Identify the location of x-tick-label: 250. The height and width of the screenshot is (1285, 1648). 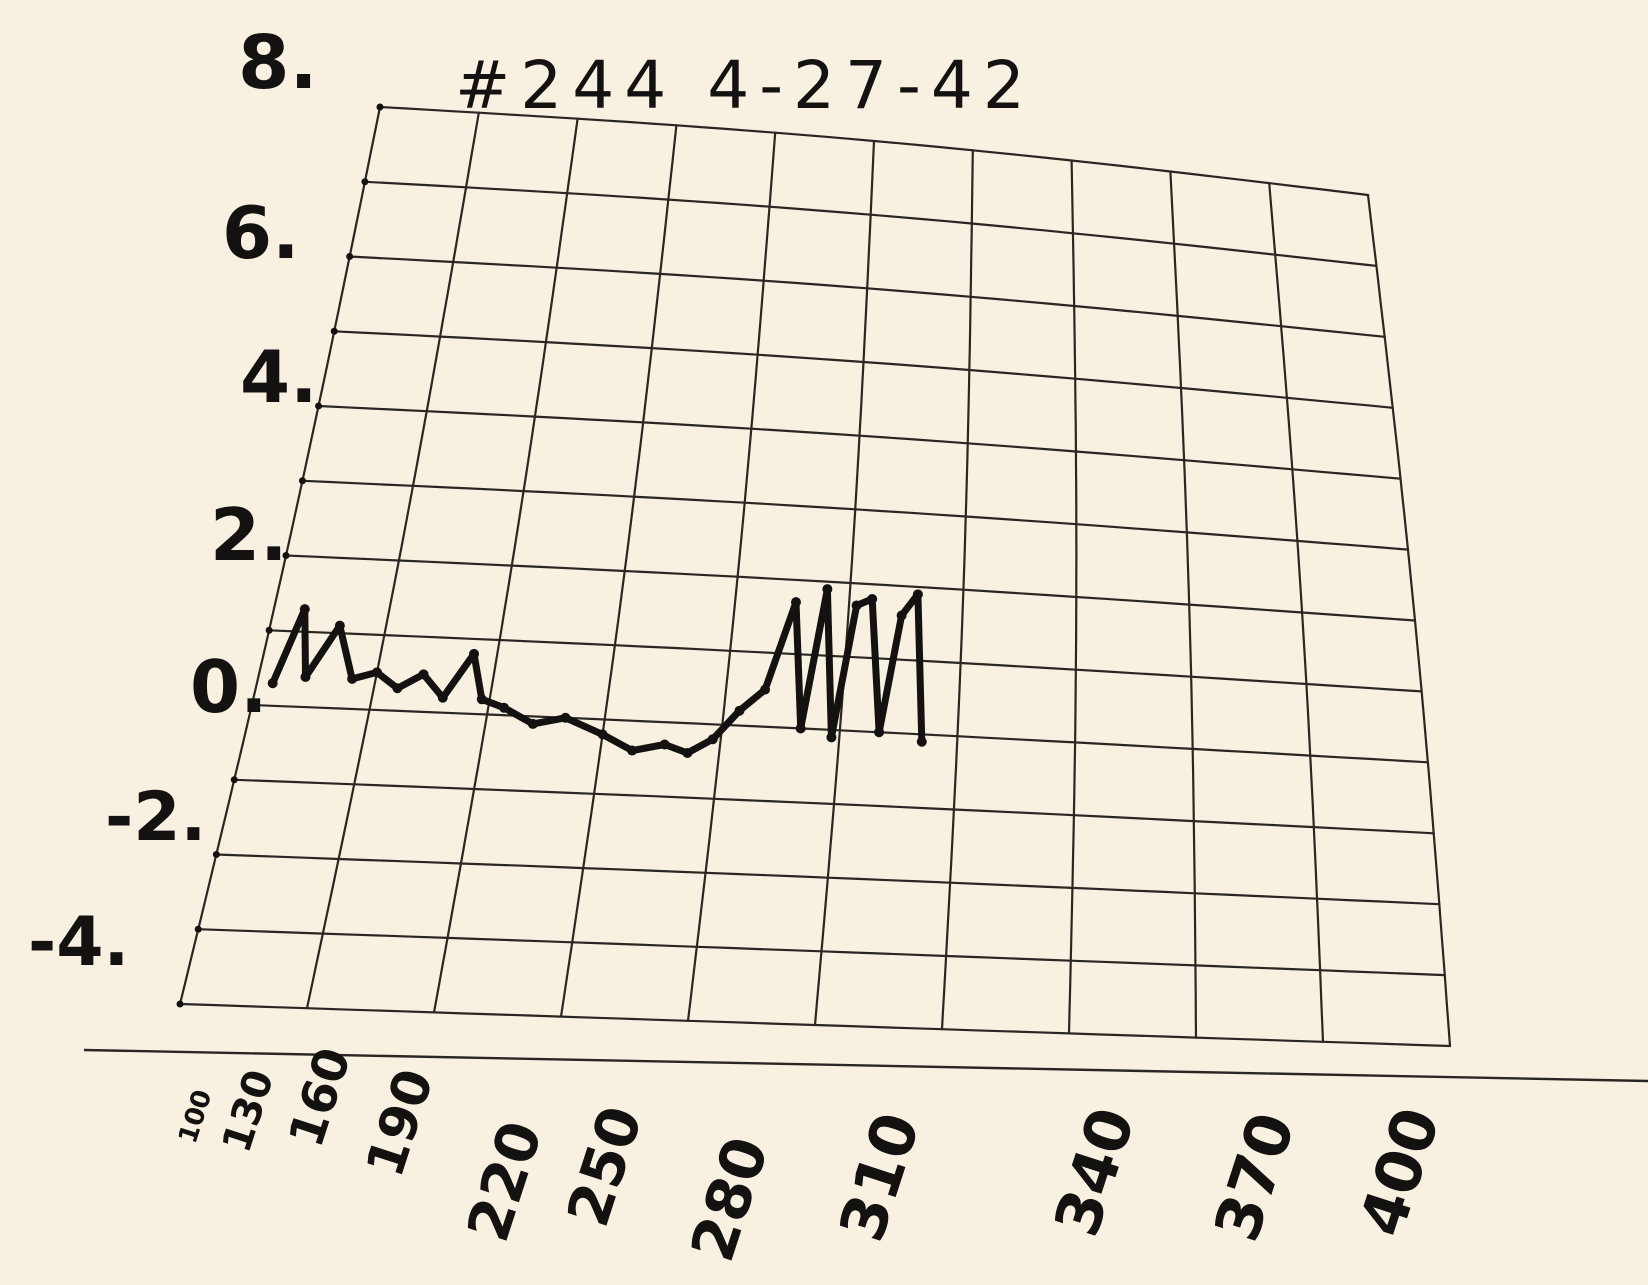
(605, 1166).